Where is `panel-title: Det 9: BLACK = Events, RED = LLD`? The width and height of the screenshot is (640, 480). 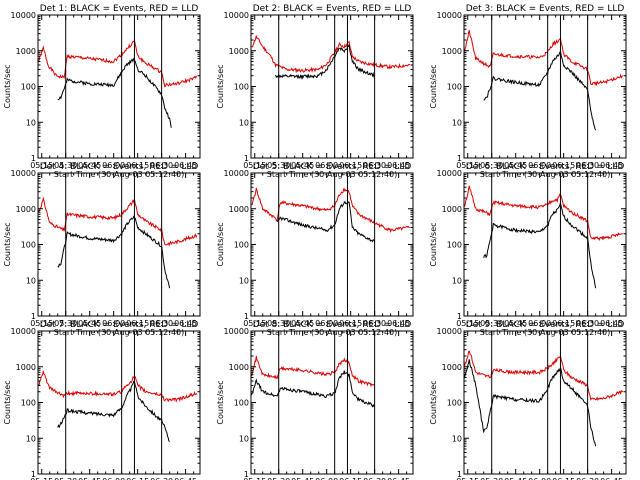 panel-title: Det 9: BLACK = Events, RED = LLD is located at coordinates (545, 325).